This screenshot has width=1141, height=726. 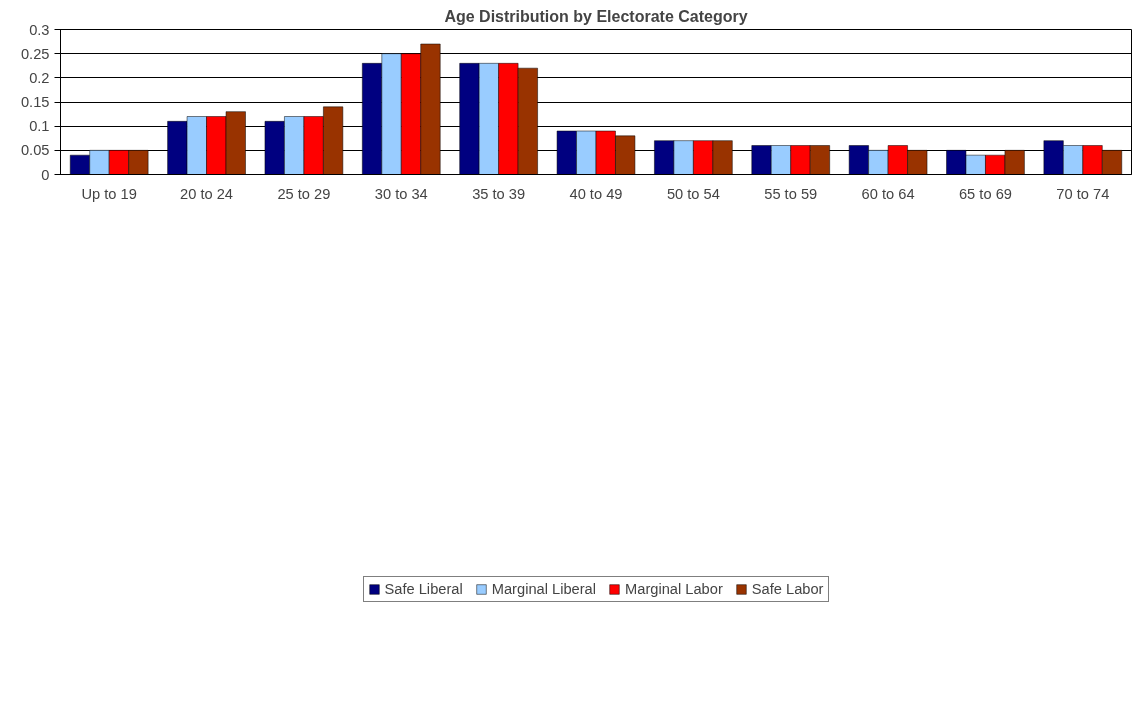 I want to click on x-tick-label: 40 to 49, so click(x=596, y=193).